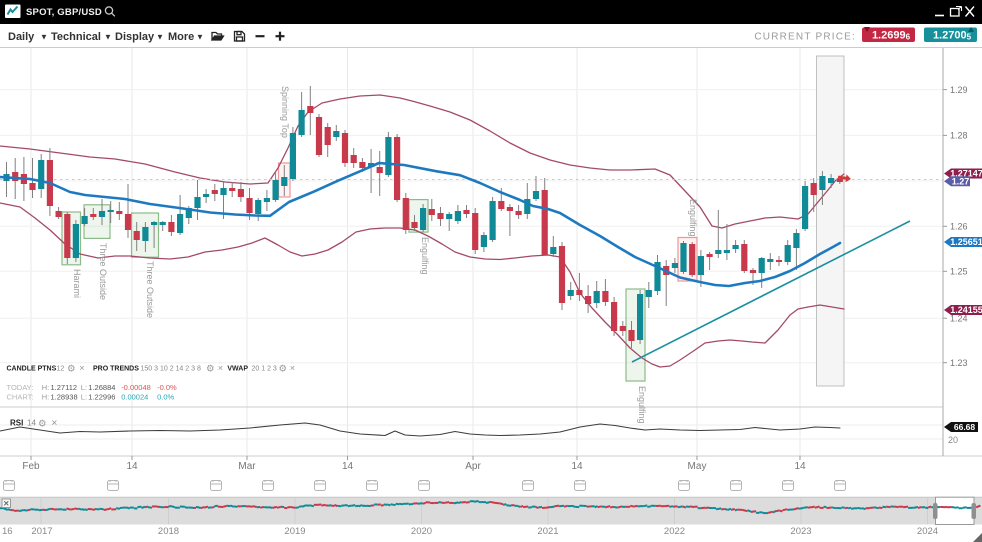  Describe the element at coordinates (64, 396) in the screenshot. I see `svg-text: 1.28938` at that location.